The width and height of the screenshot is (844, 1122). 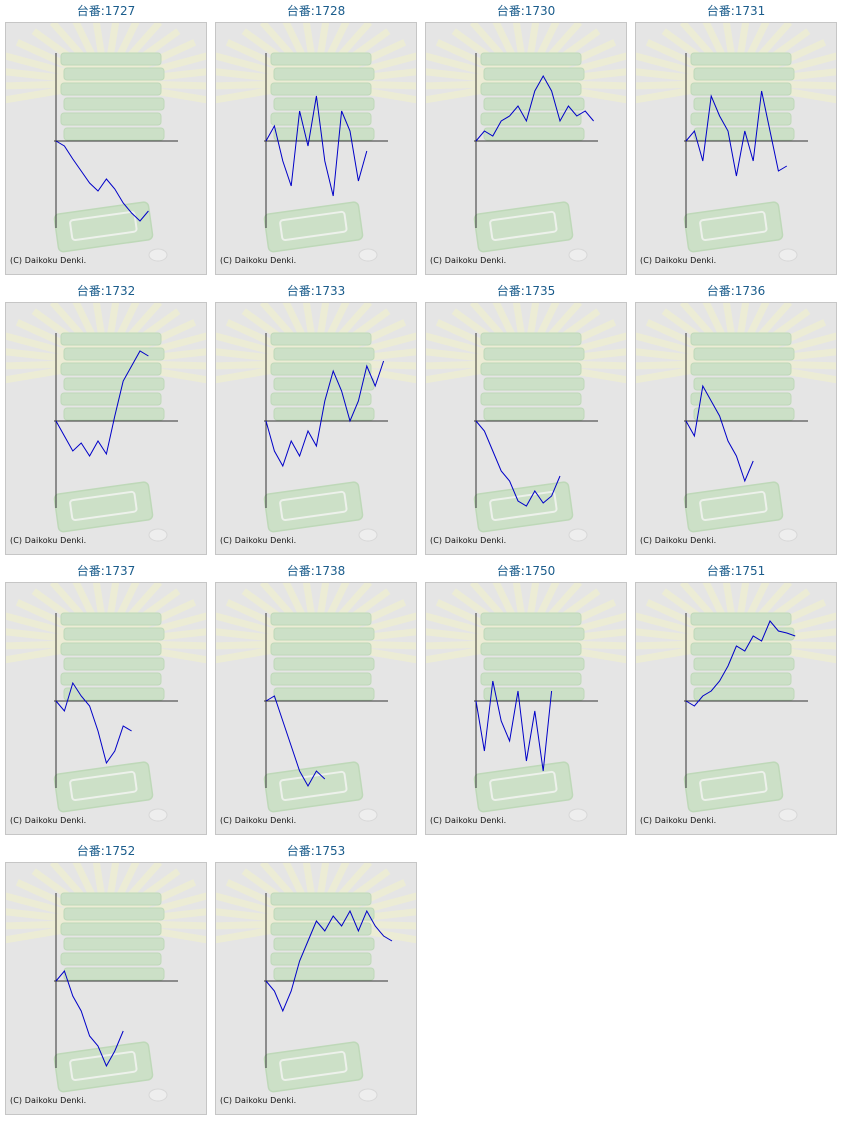 I want to click on machine-title: 台番:1751, so click(x=736, y=571).